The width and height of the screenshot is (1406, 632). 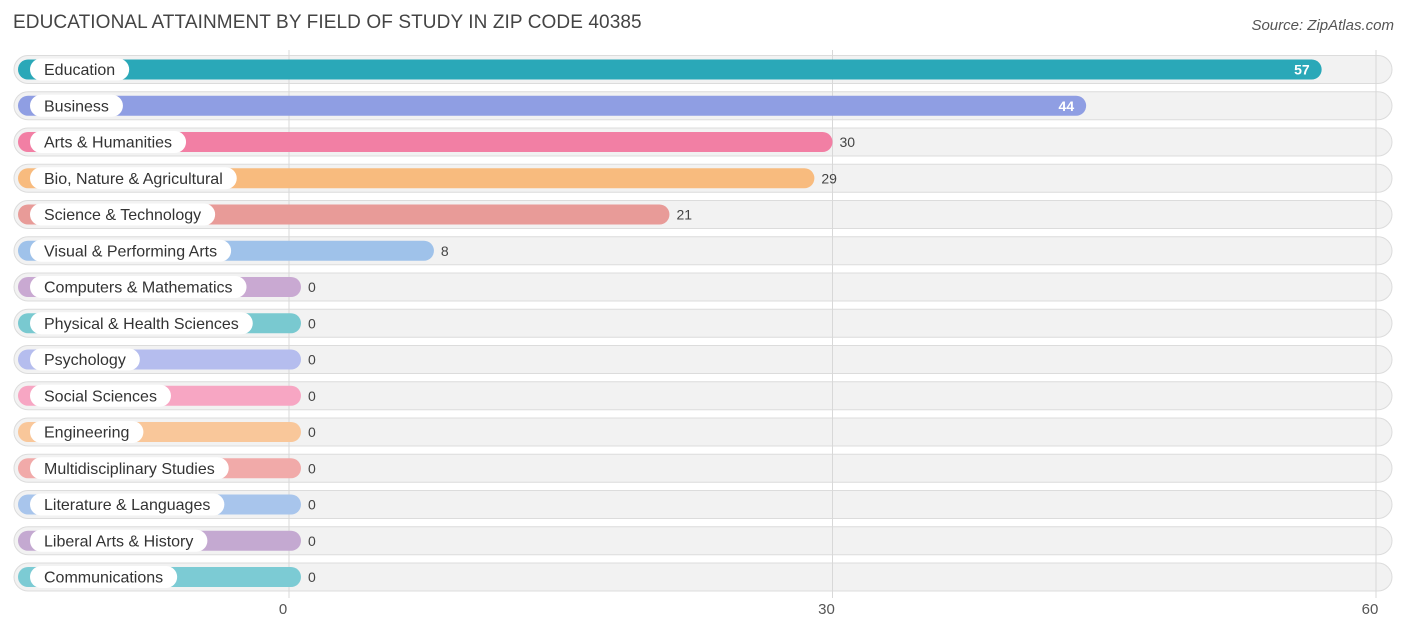 I want to click on category-label-psychology: Psychology, so click(x=85, y=360).